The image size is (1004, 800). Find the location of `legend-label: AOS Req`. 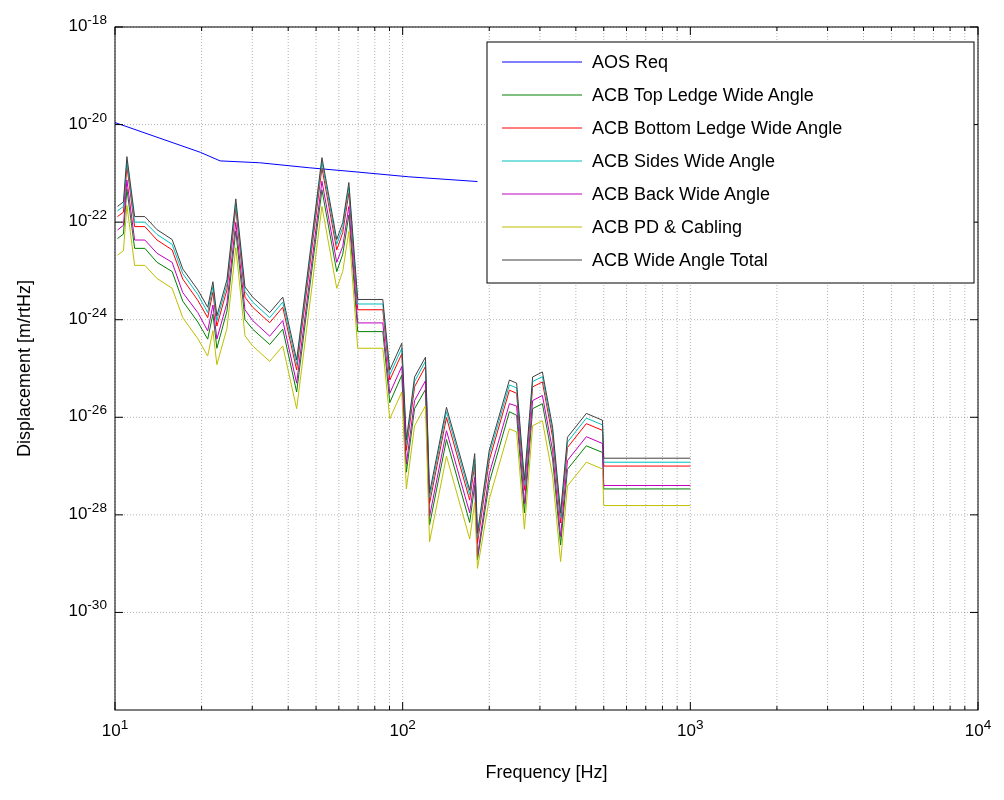

legend-label: AOS Req is located at coordinates (630, 62).